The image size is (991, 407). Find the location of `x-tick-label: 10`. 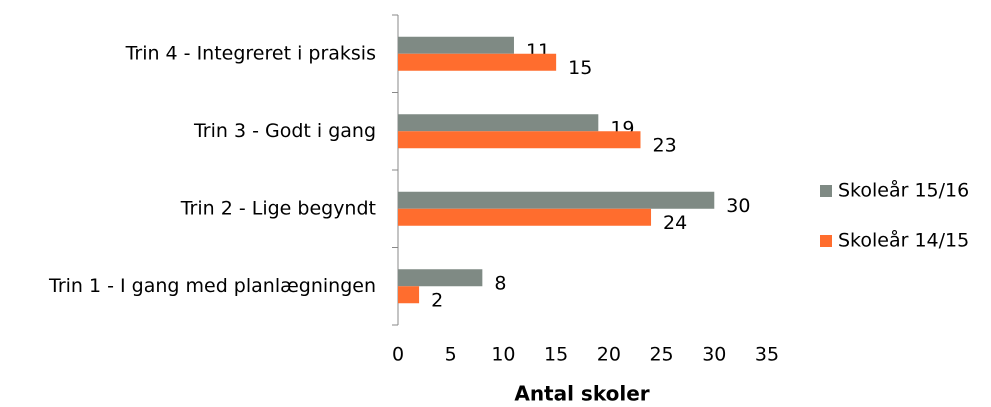

x-tick-label: 10 is located at coordinates (503, 355).